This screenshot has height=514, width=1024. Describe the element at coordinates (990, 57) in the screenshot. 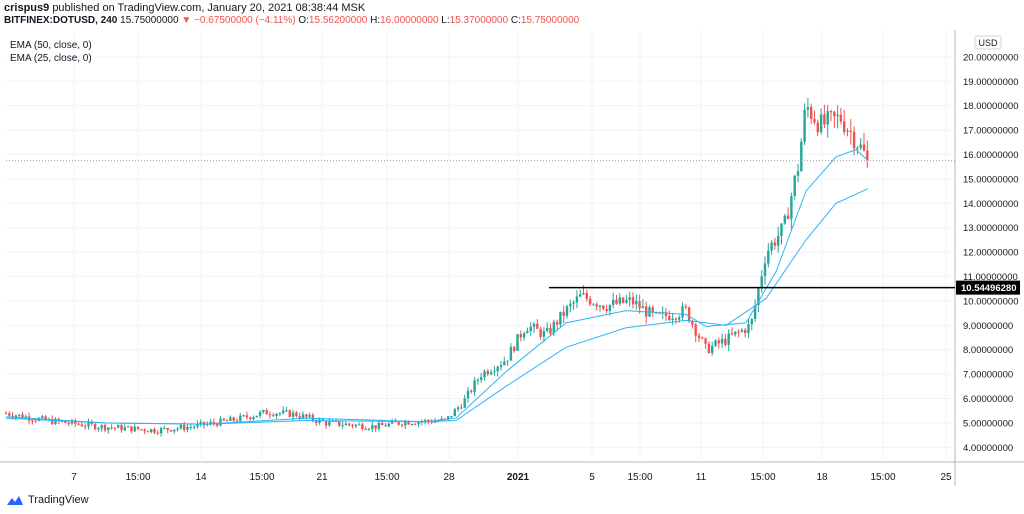

I see `y-tick-label: 20.00000000` at that location.